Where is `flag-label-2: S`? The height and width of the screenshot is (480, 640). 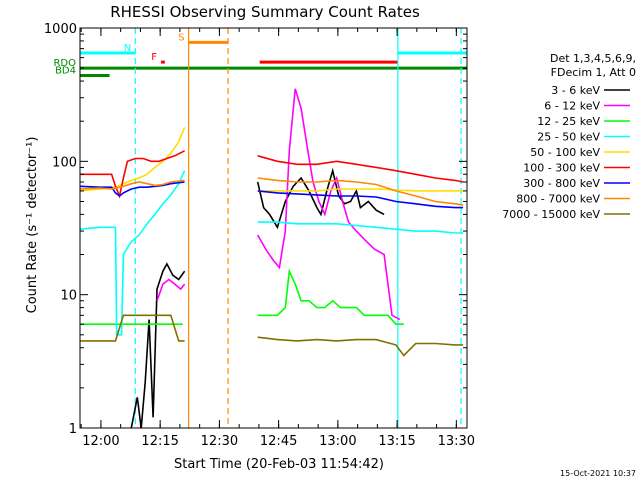
flag-label-2: S is located at coordinates (181, 37).